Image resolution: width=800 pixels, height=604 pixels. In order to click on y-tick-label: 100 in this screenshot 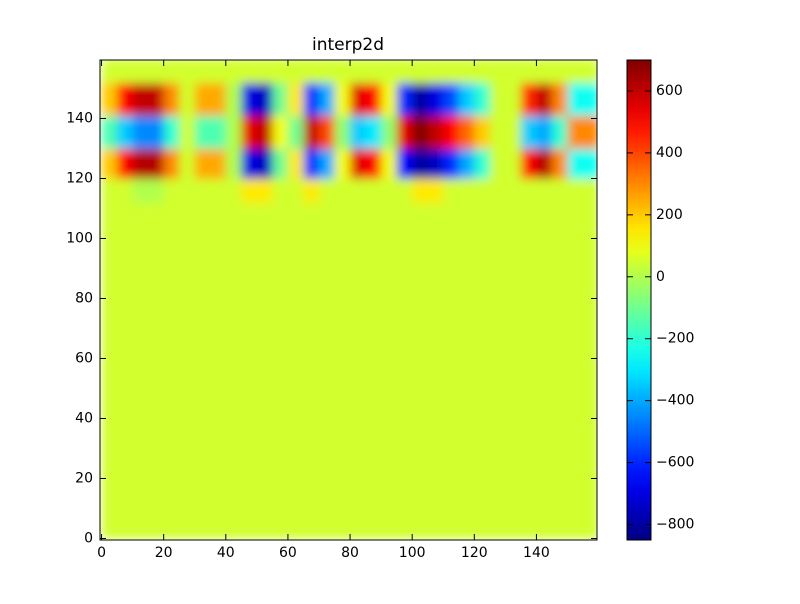, I will do `click(79, 239)`.